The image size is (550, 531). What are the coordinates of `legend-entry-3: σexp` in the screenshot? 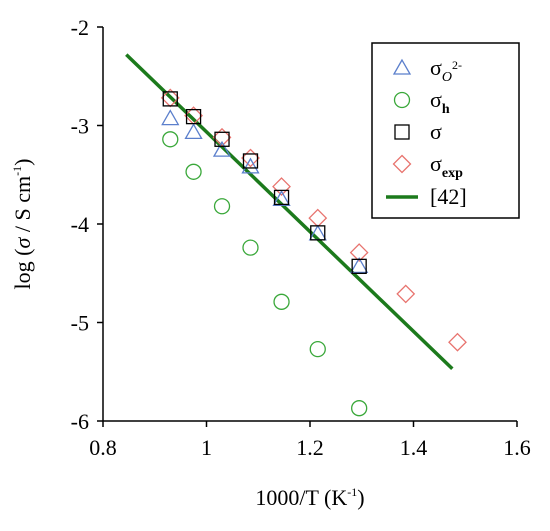 It's located at (446, 166).